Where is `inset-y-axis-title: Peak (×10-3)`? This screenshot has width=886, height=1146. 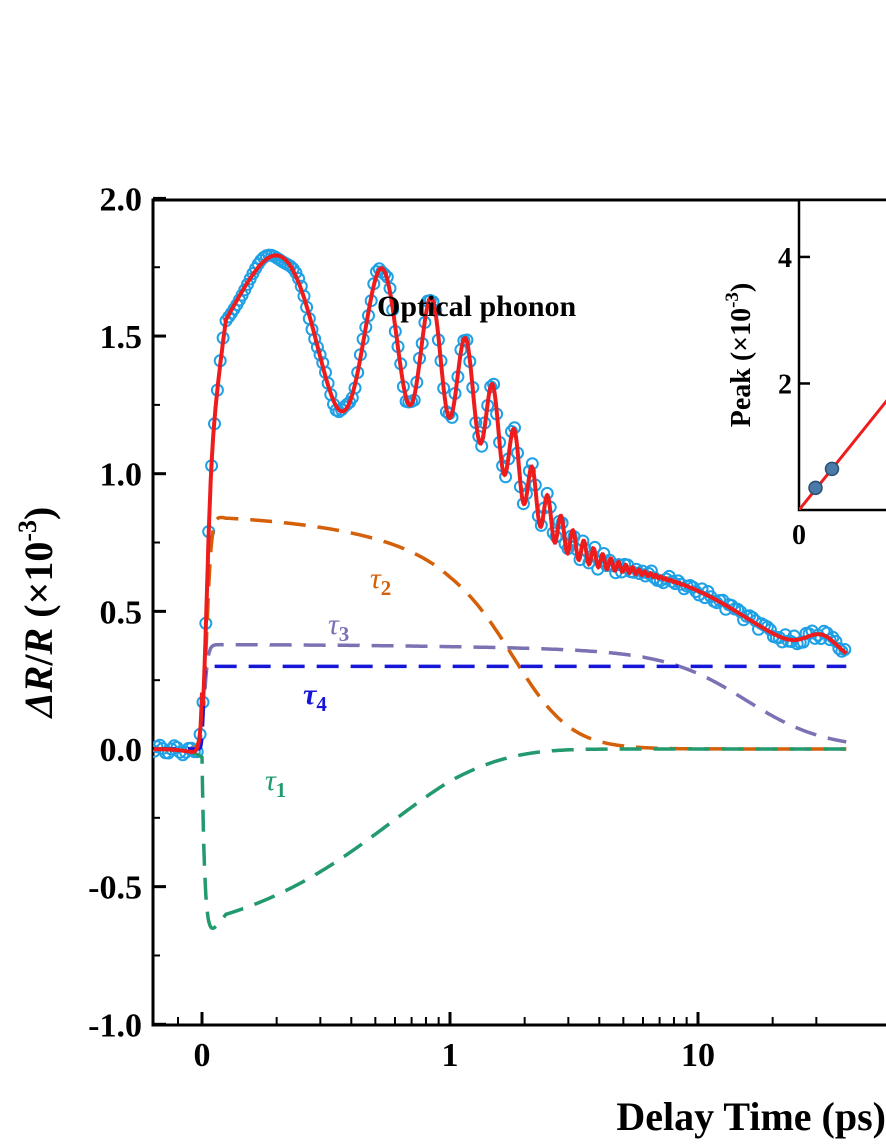
inset-y-axis-title: Peak (×10-3) is located at coordinates (739, 355).